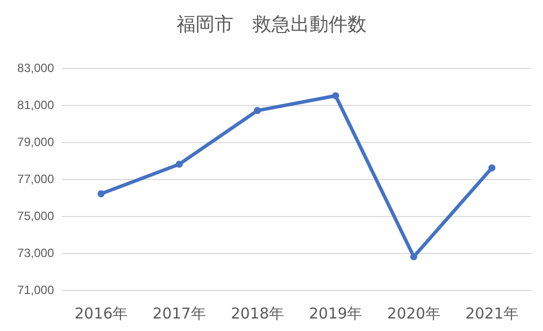 The height and width of the screenshot is (331, 543). Describe the element at coordinates (101, 313) in the screenshot. I see `x-tick-label: 2016年` at that location.